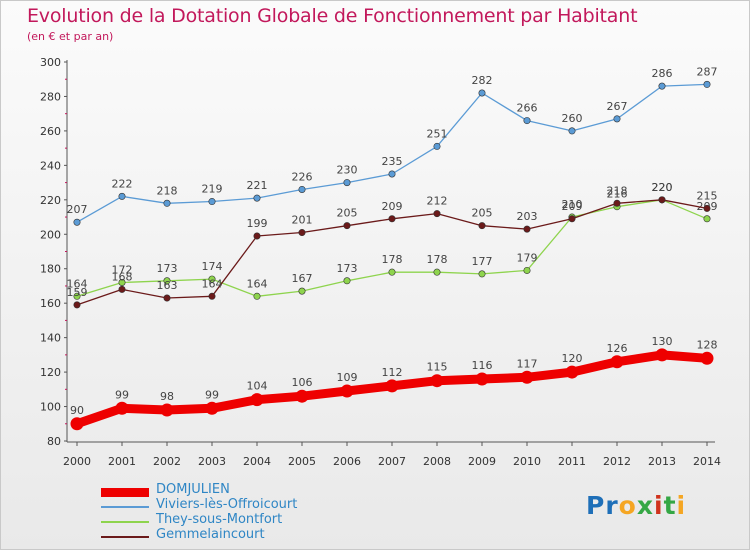 The width and height of the screenshot is (750, 550). I want to click on data-label: 230, so click(347, 170).